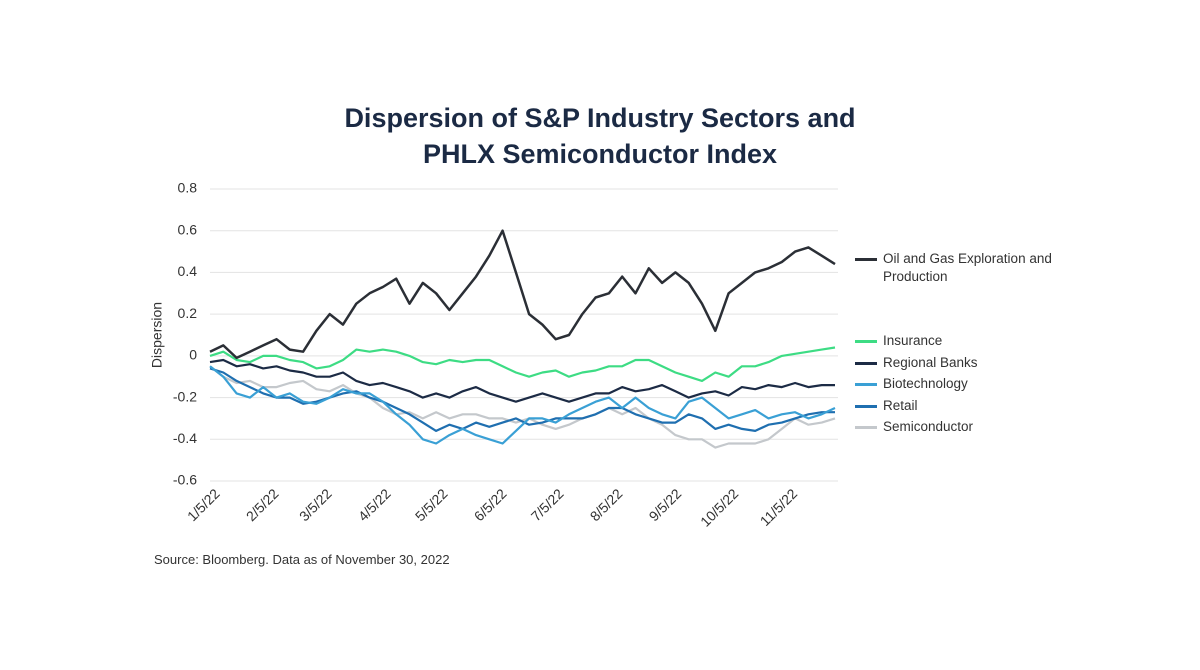  I want to click on x-tick-label: 9/5/22, so click(665, 504).